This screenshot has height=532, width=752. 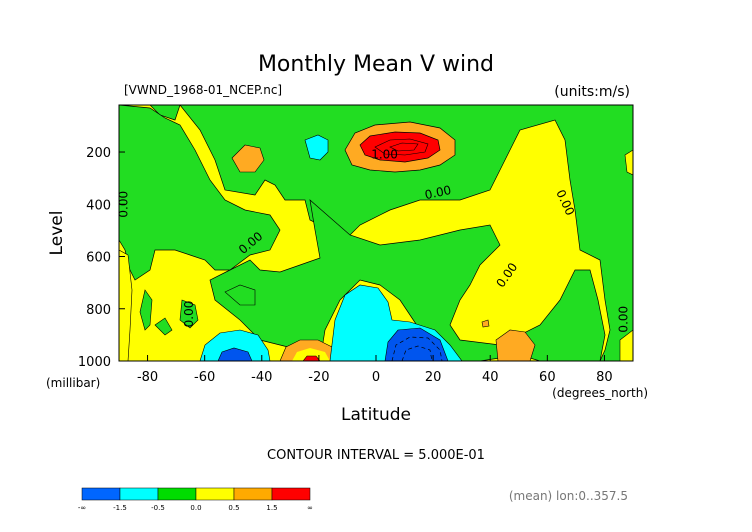 What do you see at coordinates (195, 508) in the screenshot?
I see `colorbar-label: 0.0` at bounding box center [195, 508].